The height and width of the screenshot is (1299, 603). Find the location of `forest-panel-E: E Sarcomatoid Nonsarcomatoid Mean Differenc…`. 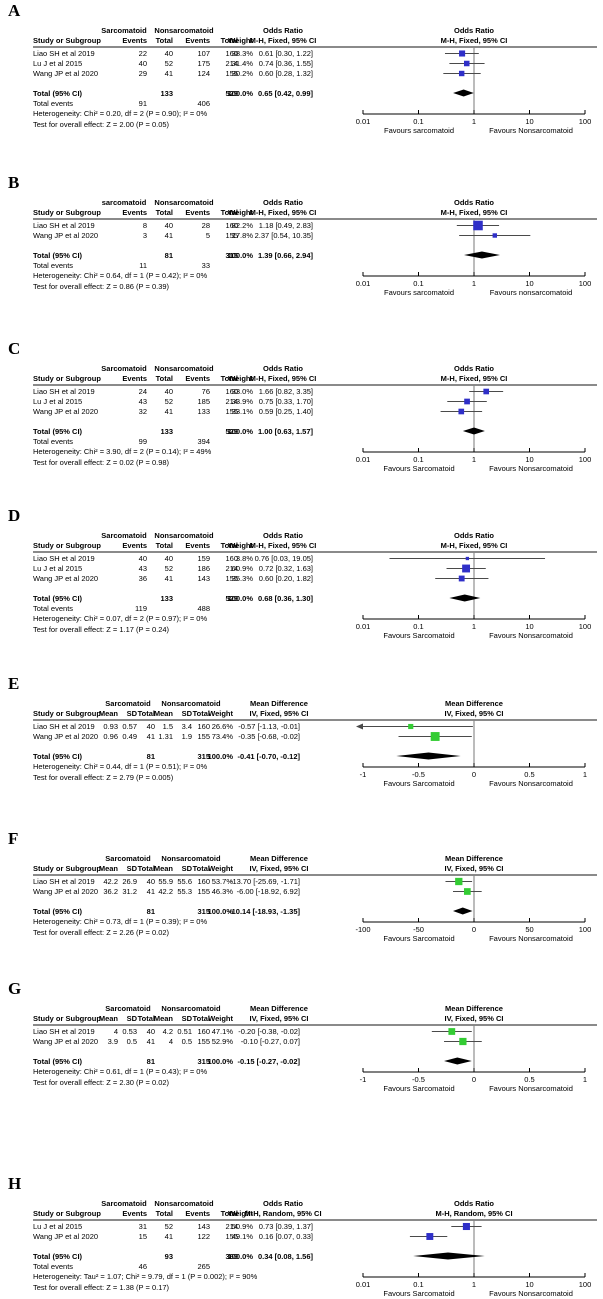

forest-panel-E: E Sarcomatoid Nonsarcomatoid Mean Differenc… is located at coordinates (301, 745).